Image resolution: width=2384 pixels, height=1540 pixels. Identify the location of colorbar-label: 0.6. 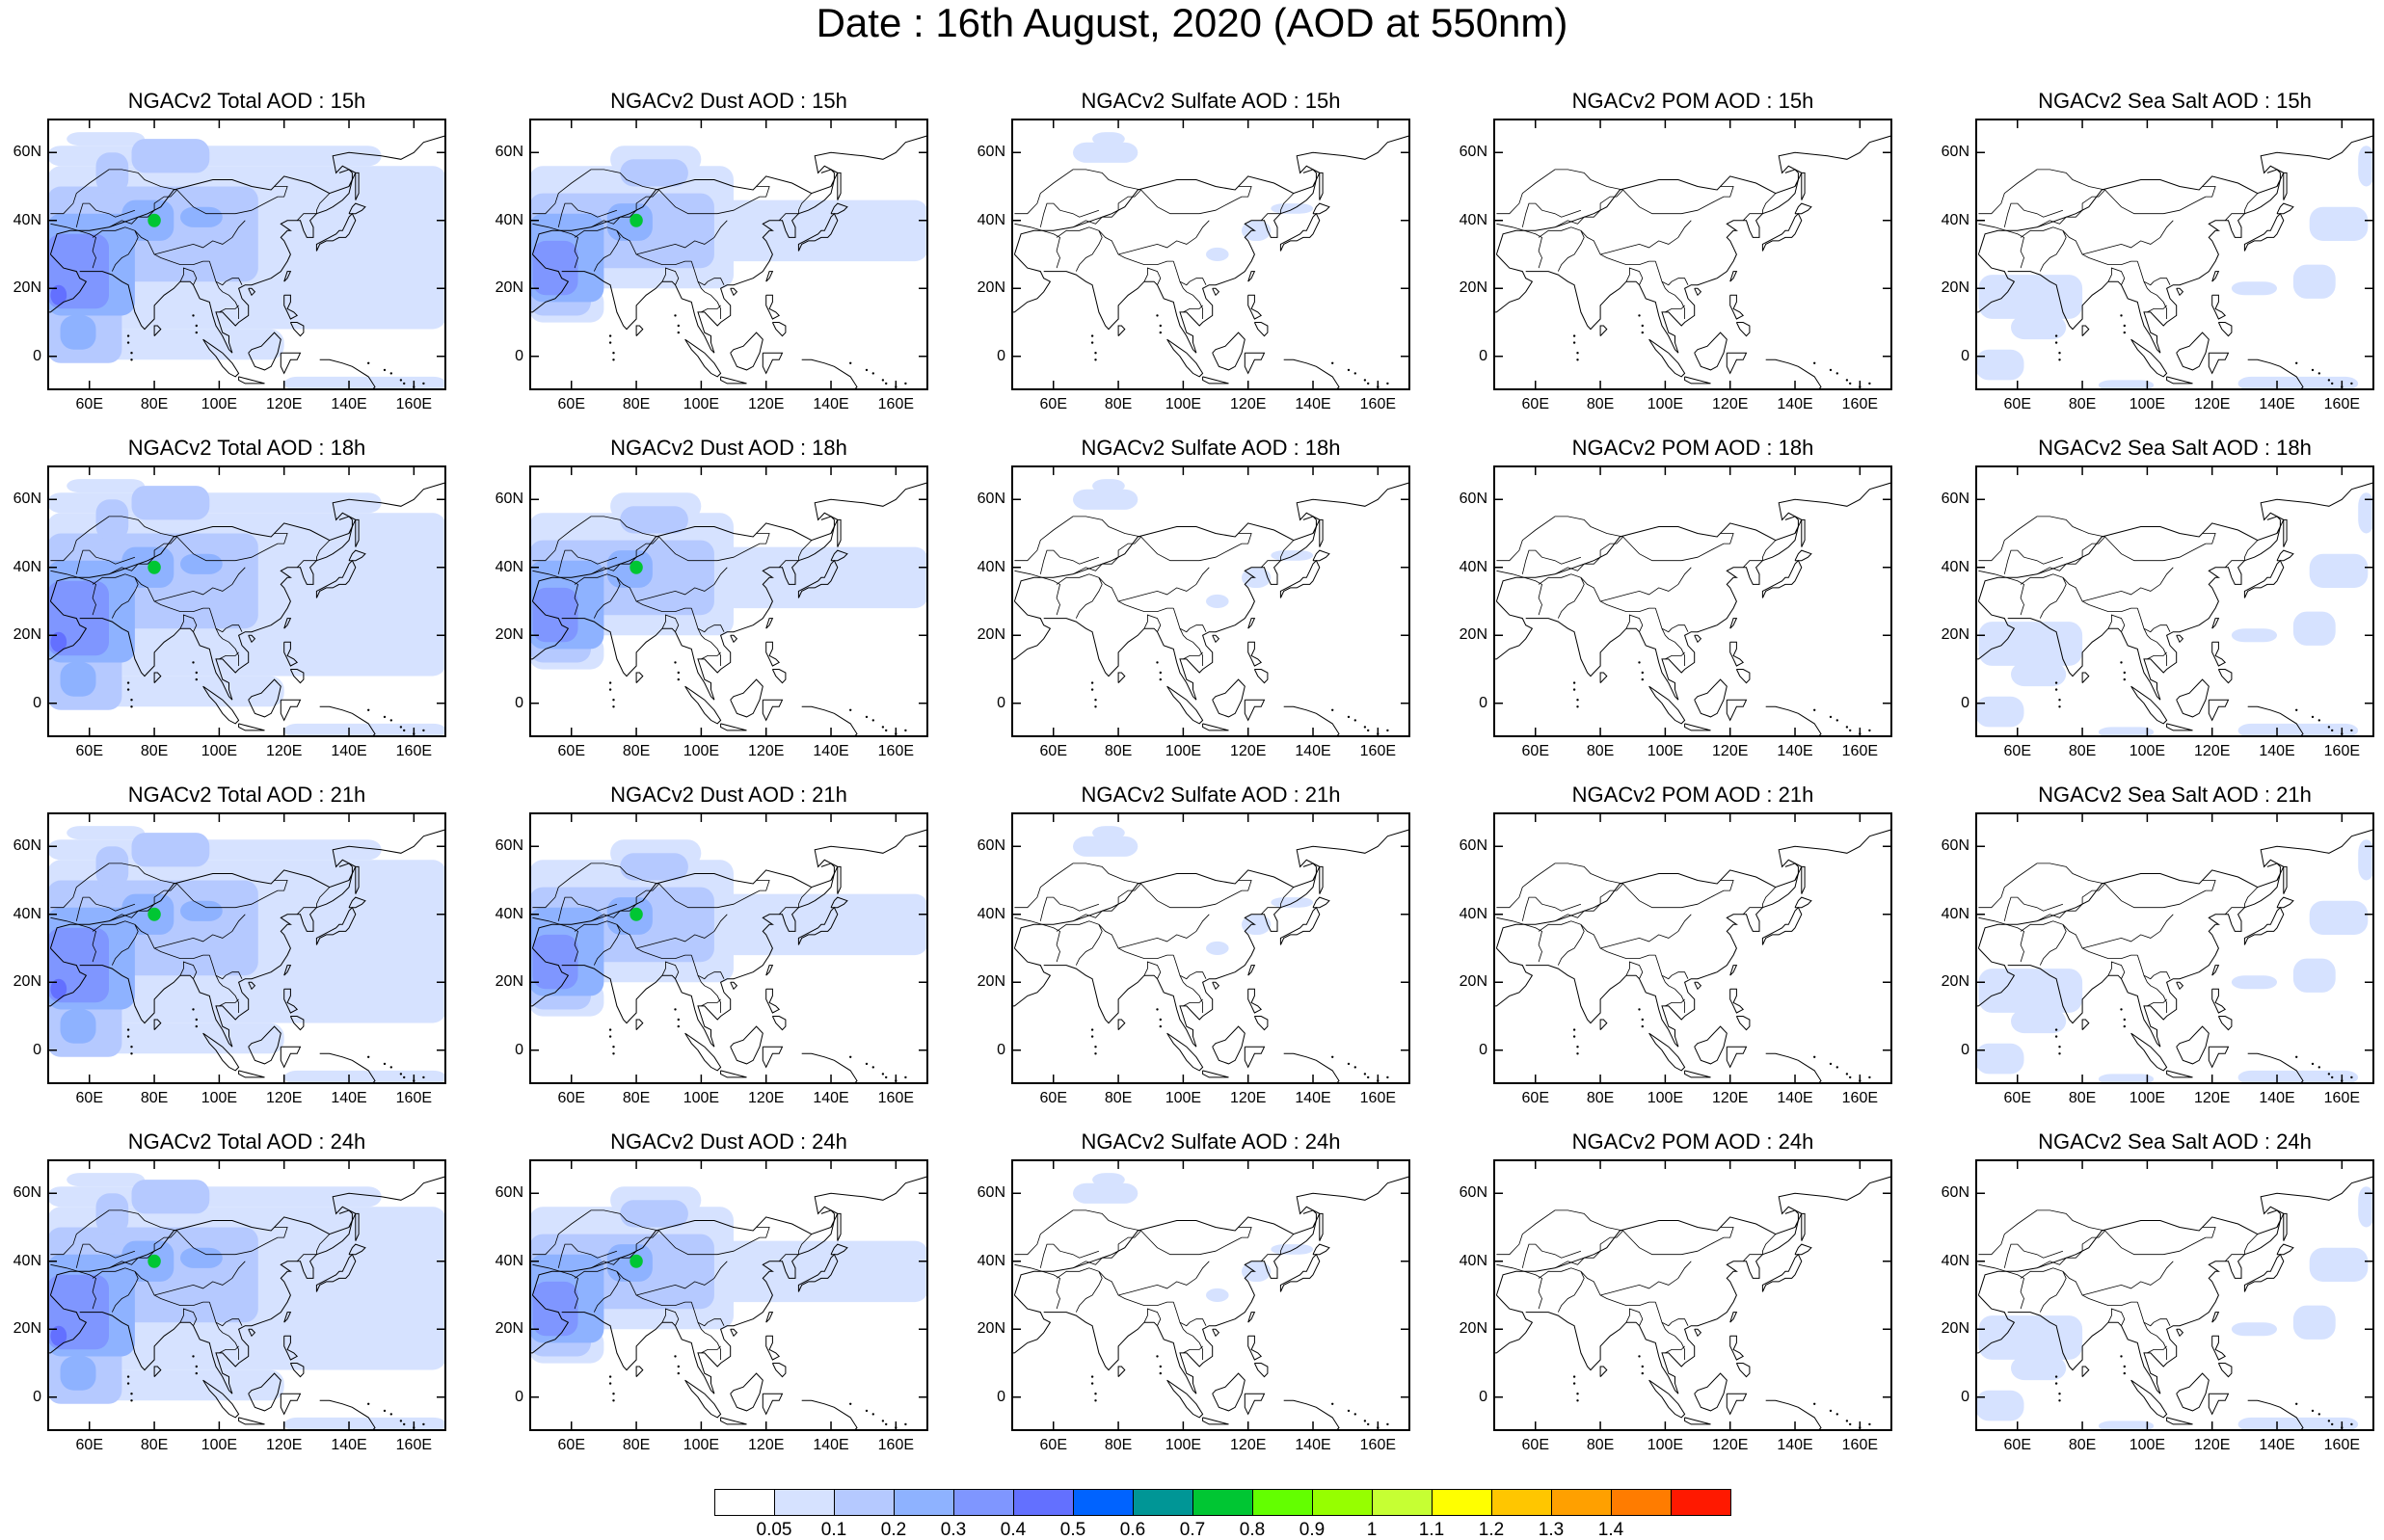
(1132, 1530).